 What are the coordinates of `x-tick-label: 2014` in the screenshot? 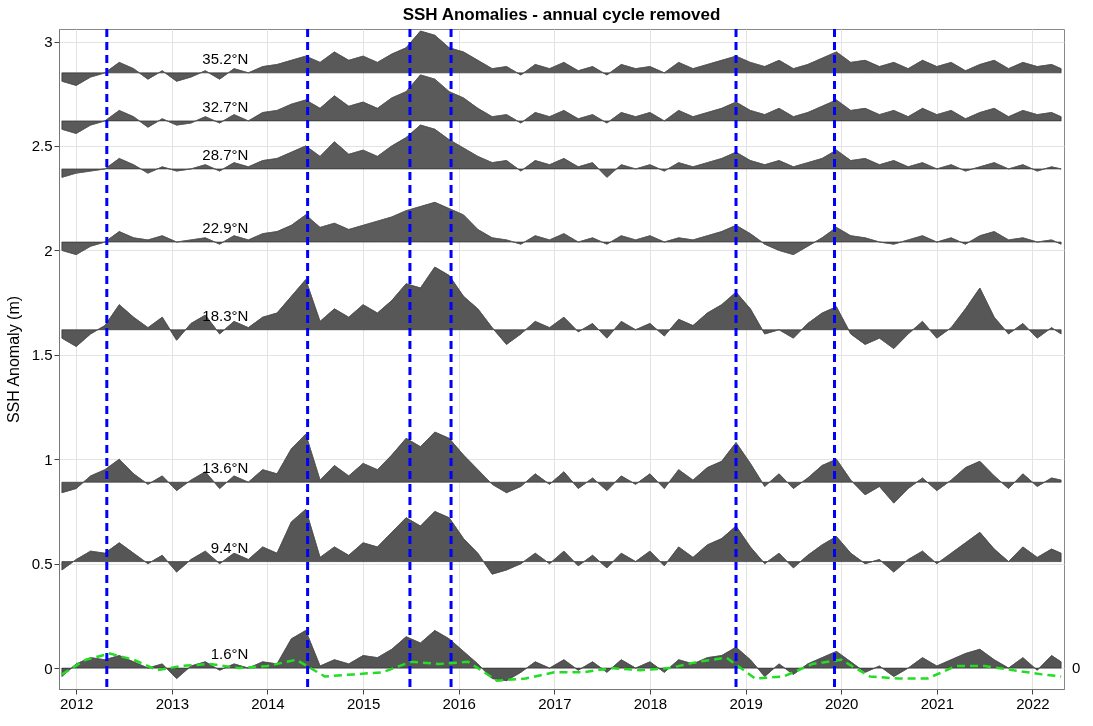 It's located at (268, 703).